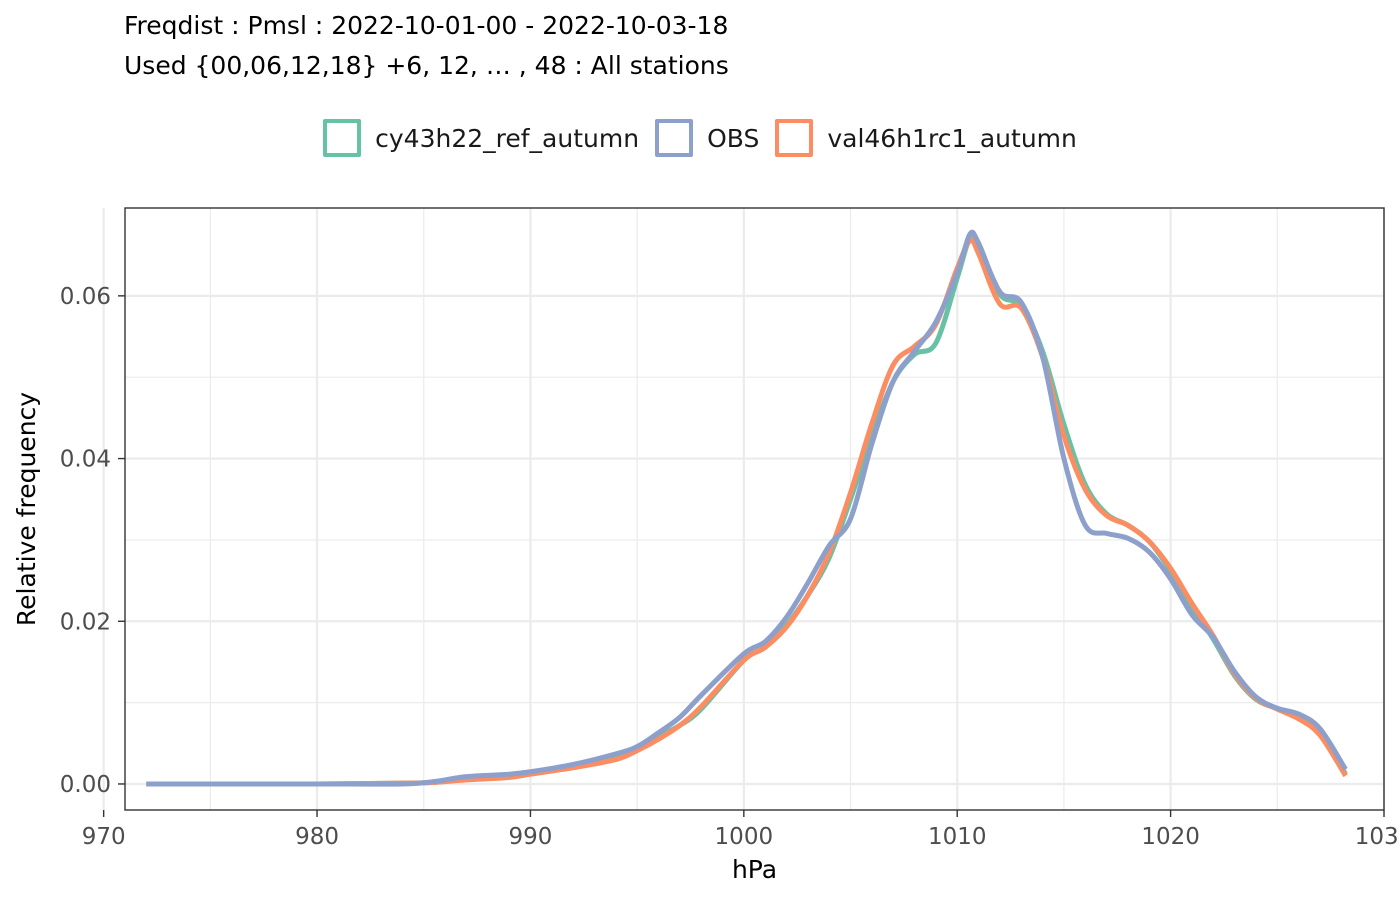 The width and height of the screenshot is (1400, 900). I want to click on legend-label-series-2: val46h1rc1_autumn, so click(952, 138).